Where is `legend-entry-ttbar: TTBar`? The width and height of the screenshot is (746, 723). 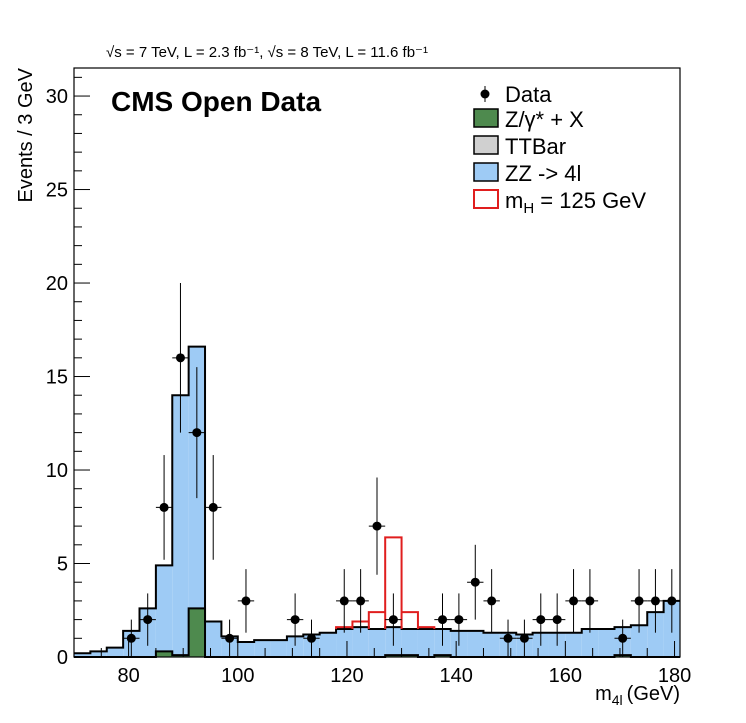
legend-entry-ttbar: TTBar is located at coordinates (519, 146).